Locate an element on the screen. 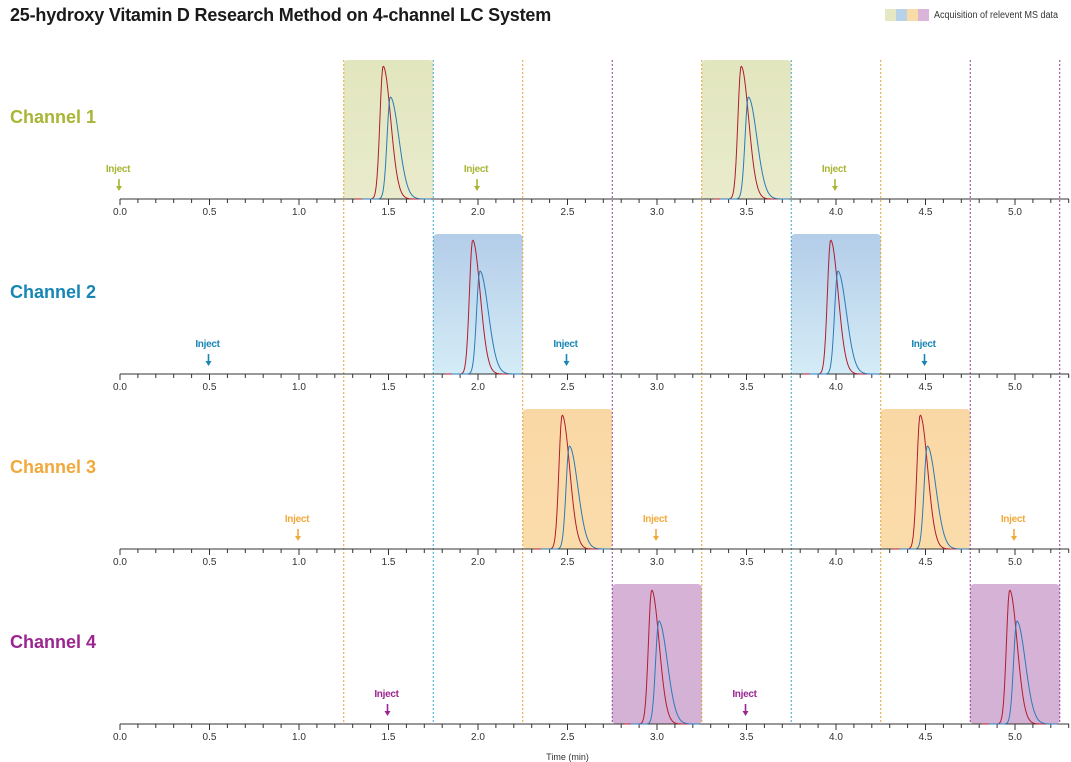 This screenshot has width=1071, height=762. x-tick-label-ch3-2: 1.0 is located at coordinates (299, 562).